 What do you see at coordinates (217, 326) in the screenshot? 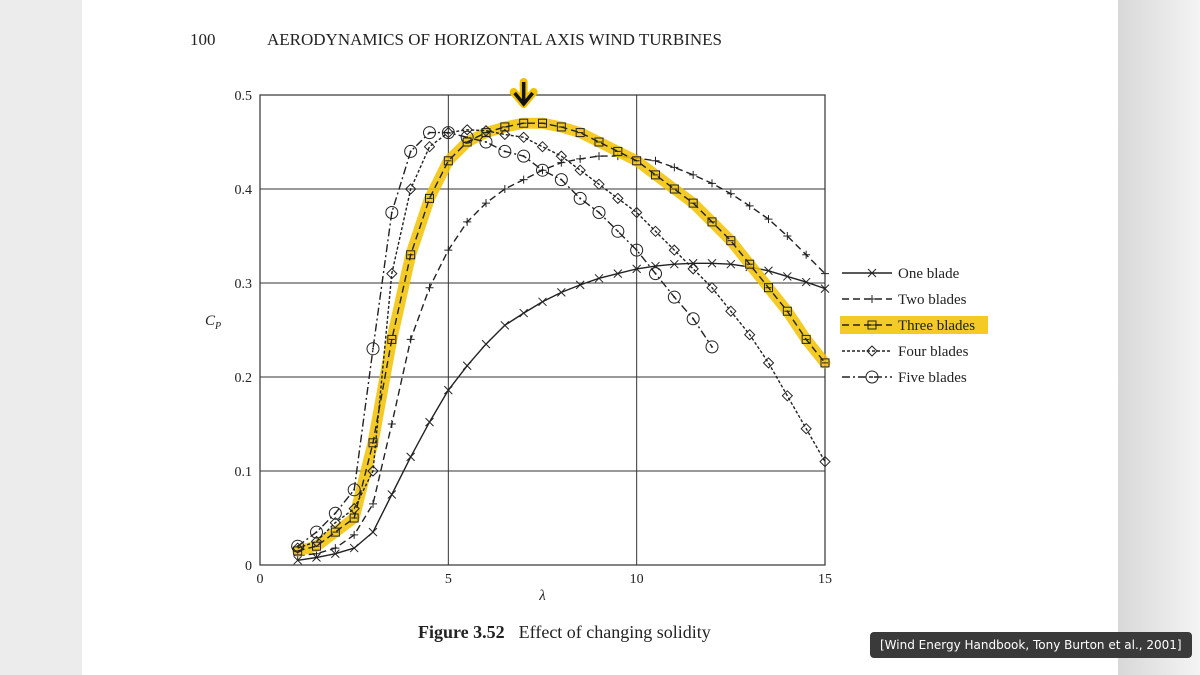
I see `y-axis-label-subscript: P` at bounding box center [217, 326].